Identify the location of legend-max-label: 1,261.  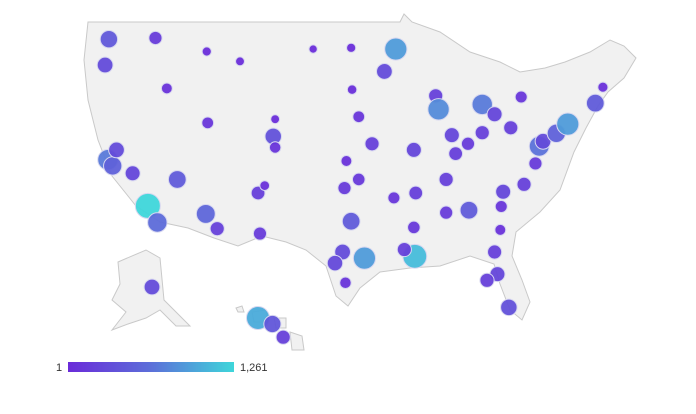
(254, 368).